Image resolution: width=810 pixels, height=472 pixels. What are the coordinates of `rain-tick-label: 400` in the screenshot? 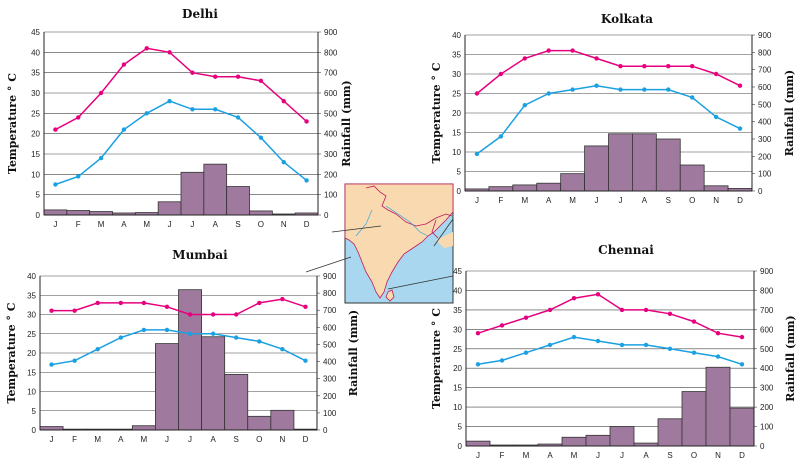 It's located at (330, 362).